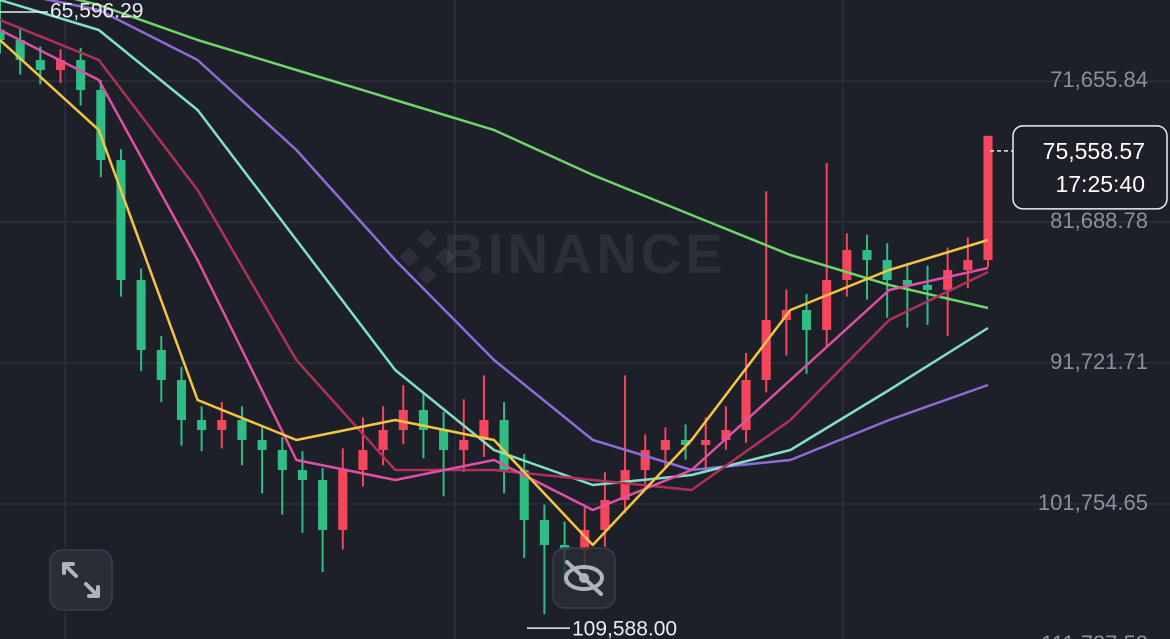  What do you see at coordinates (1100, 184) in the screenshot?
I see `countdown-label: 17:25:40` at bounding box center [1100, 184].